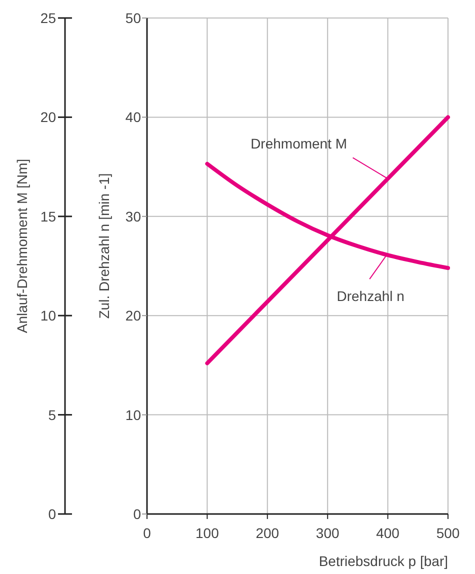  I want to click on y2-axis-title: Anlauf-Drehmoment M [Nm], so click(22, 246).